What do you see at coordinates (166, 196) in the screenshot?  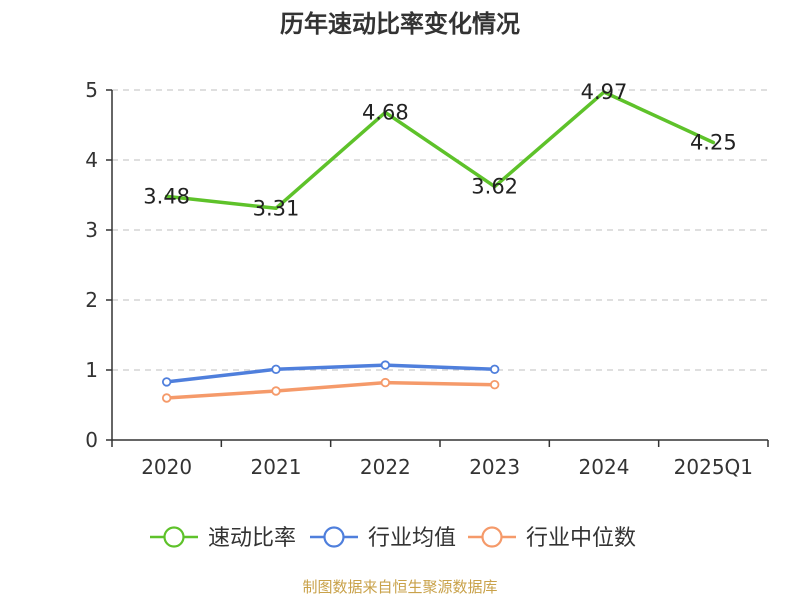 I see `data-label: 3.48` at bounding box center [166, 196].